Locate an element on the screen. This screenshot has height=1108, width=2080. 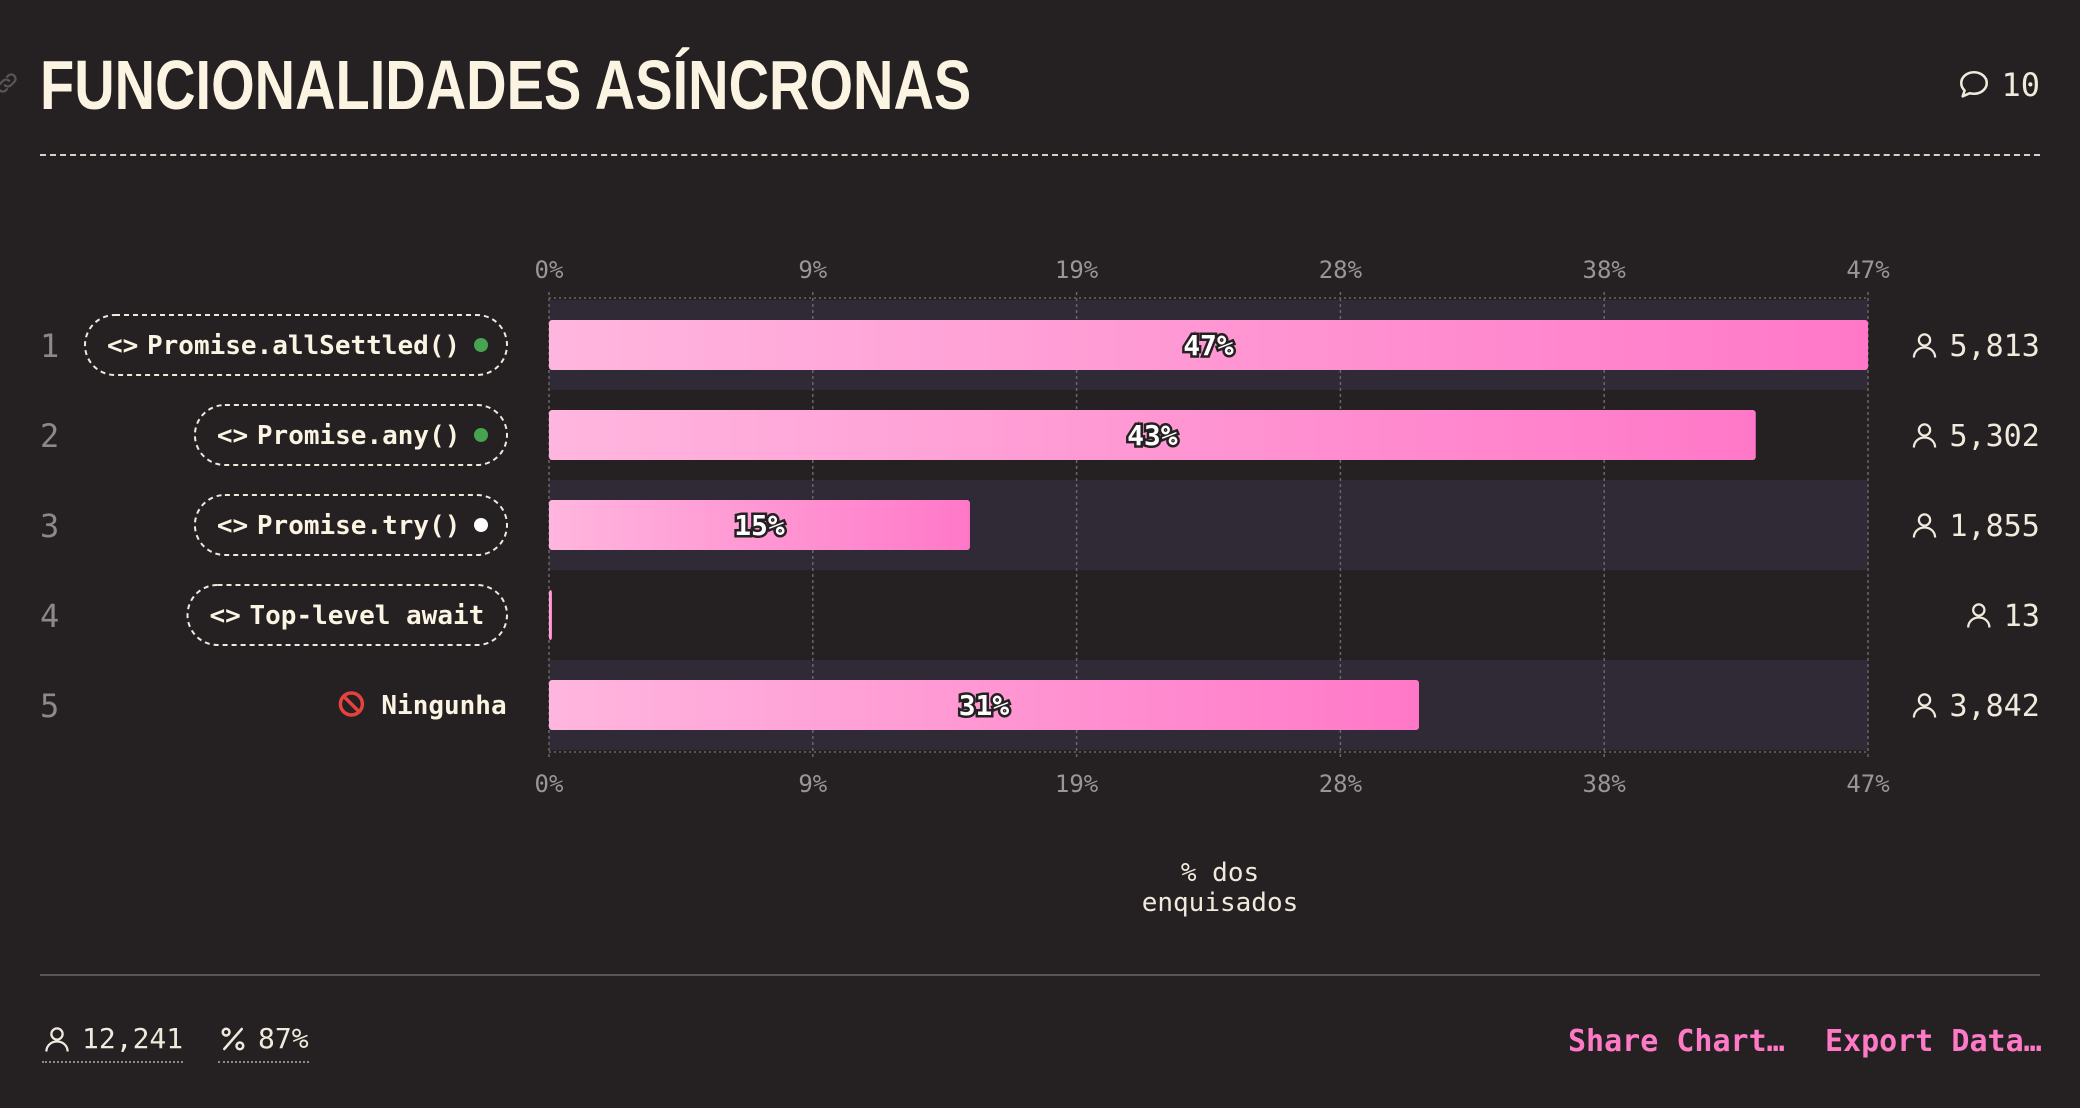
no-entry-icon is located at coordinates (351, 704).